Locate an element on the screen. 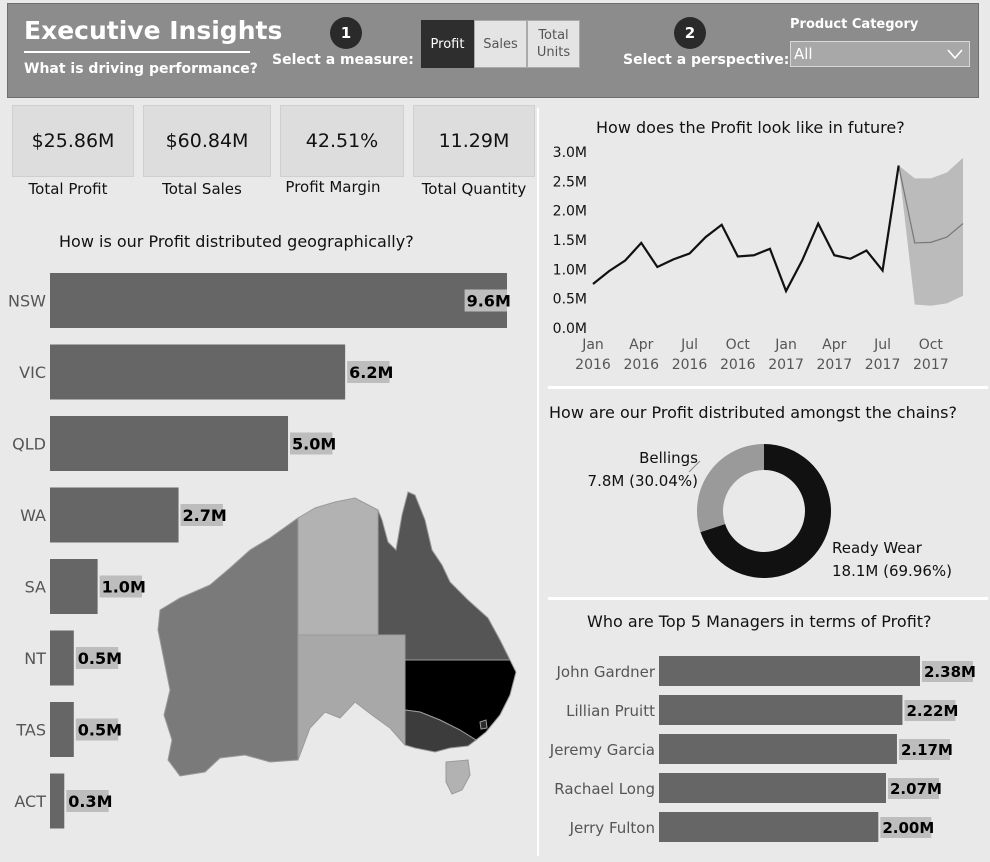 The image size is (990, 862). chevron-down-icon is located at coordinates (955, 54).